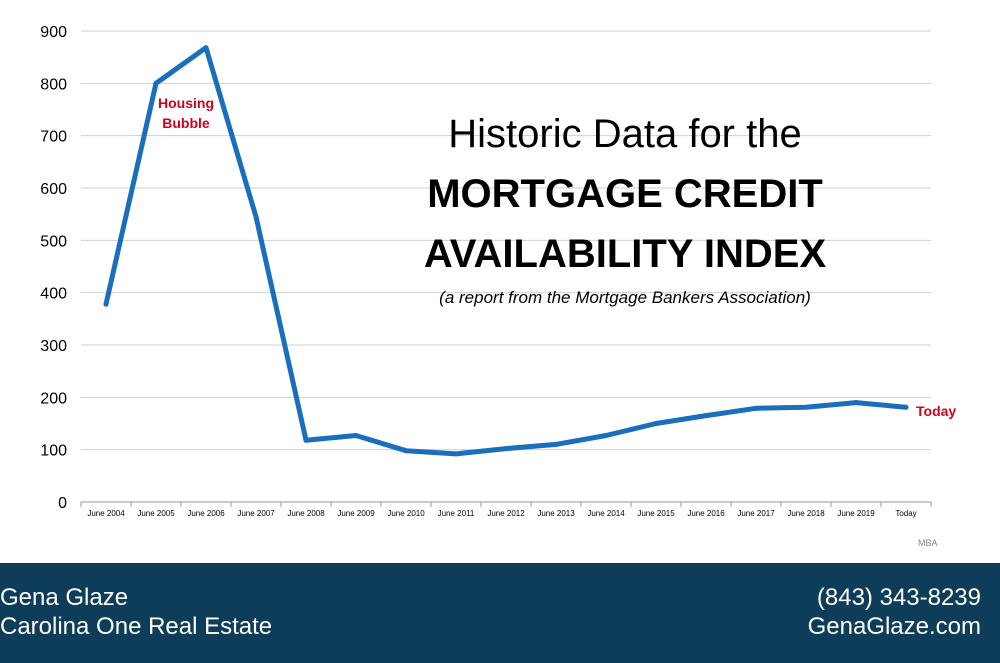  I want to click on x-tick-label: June 2014, so click(606, 513).